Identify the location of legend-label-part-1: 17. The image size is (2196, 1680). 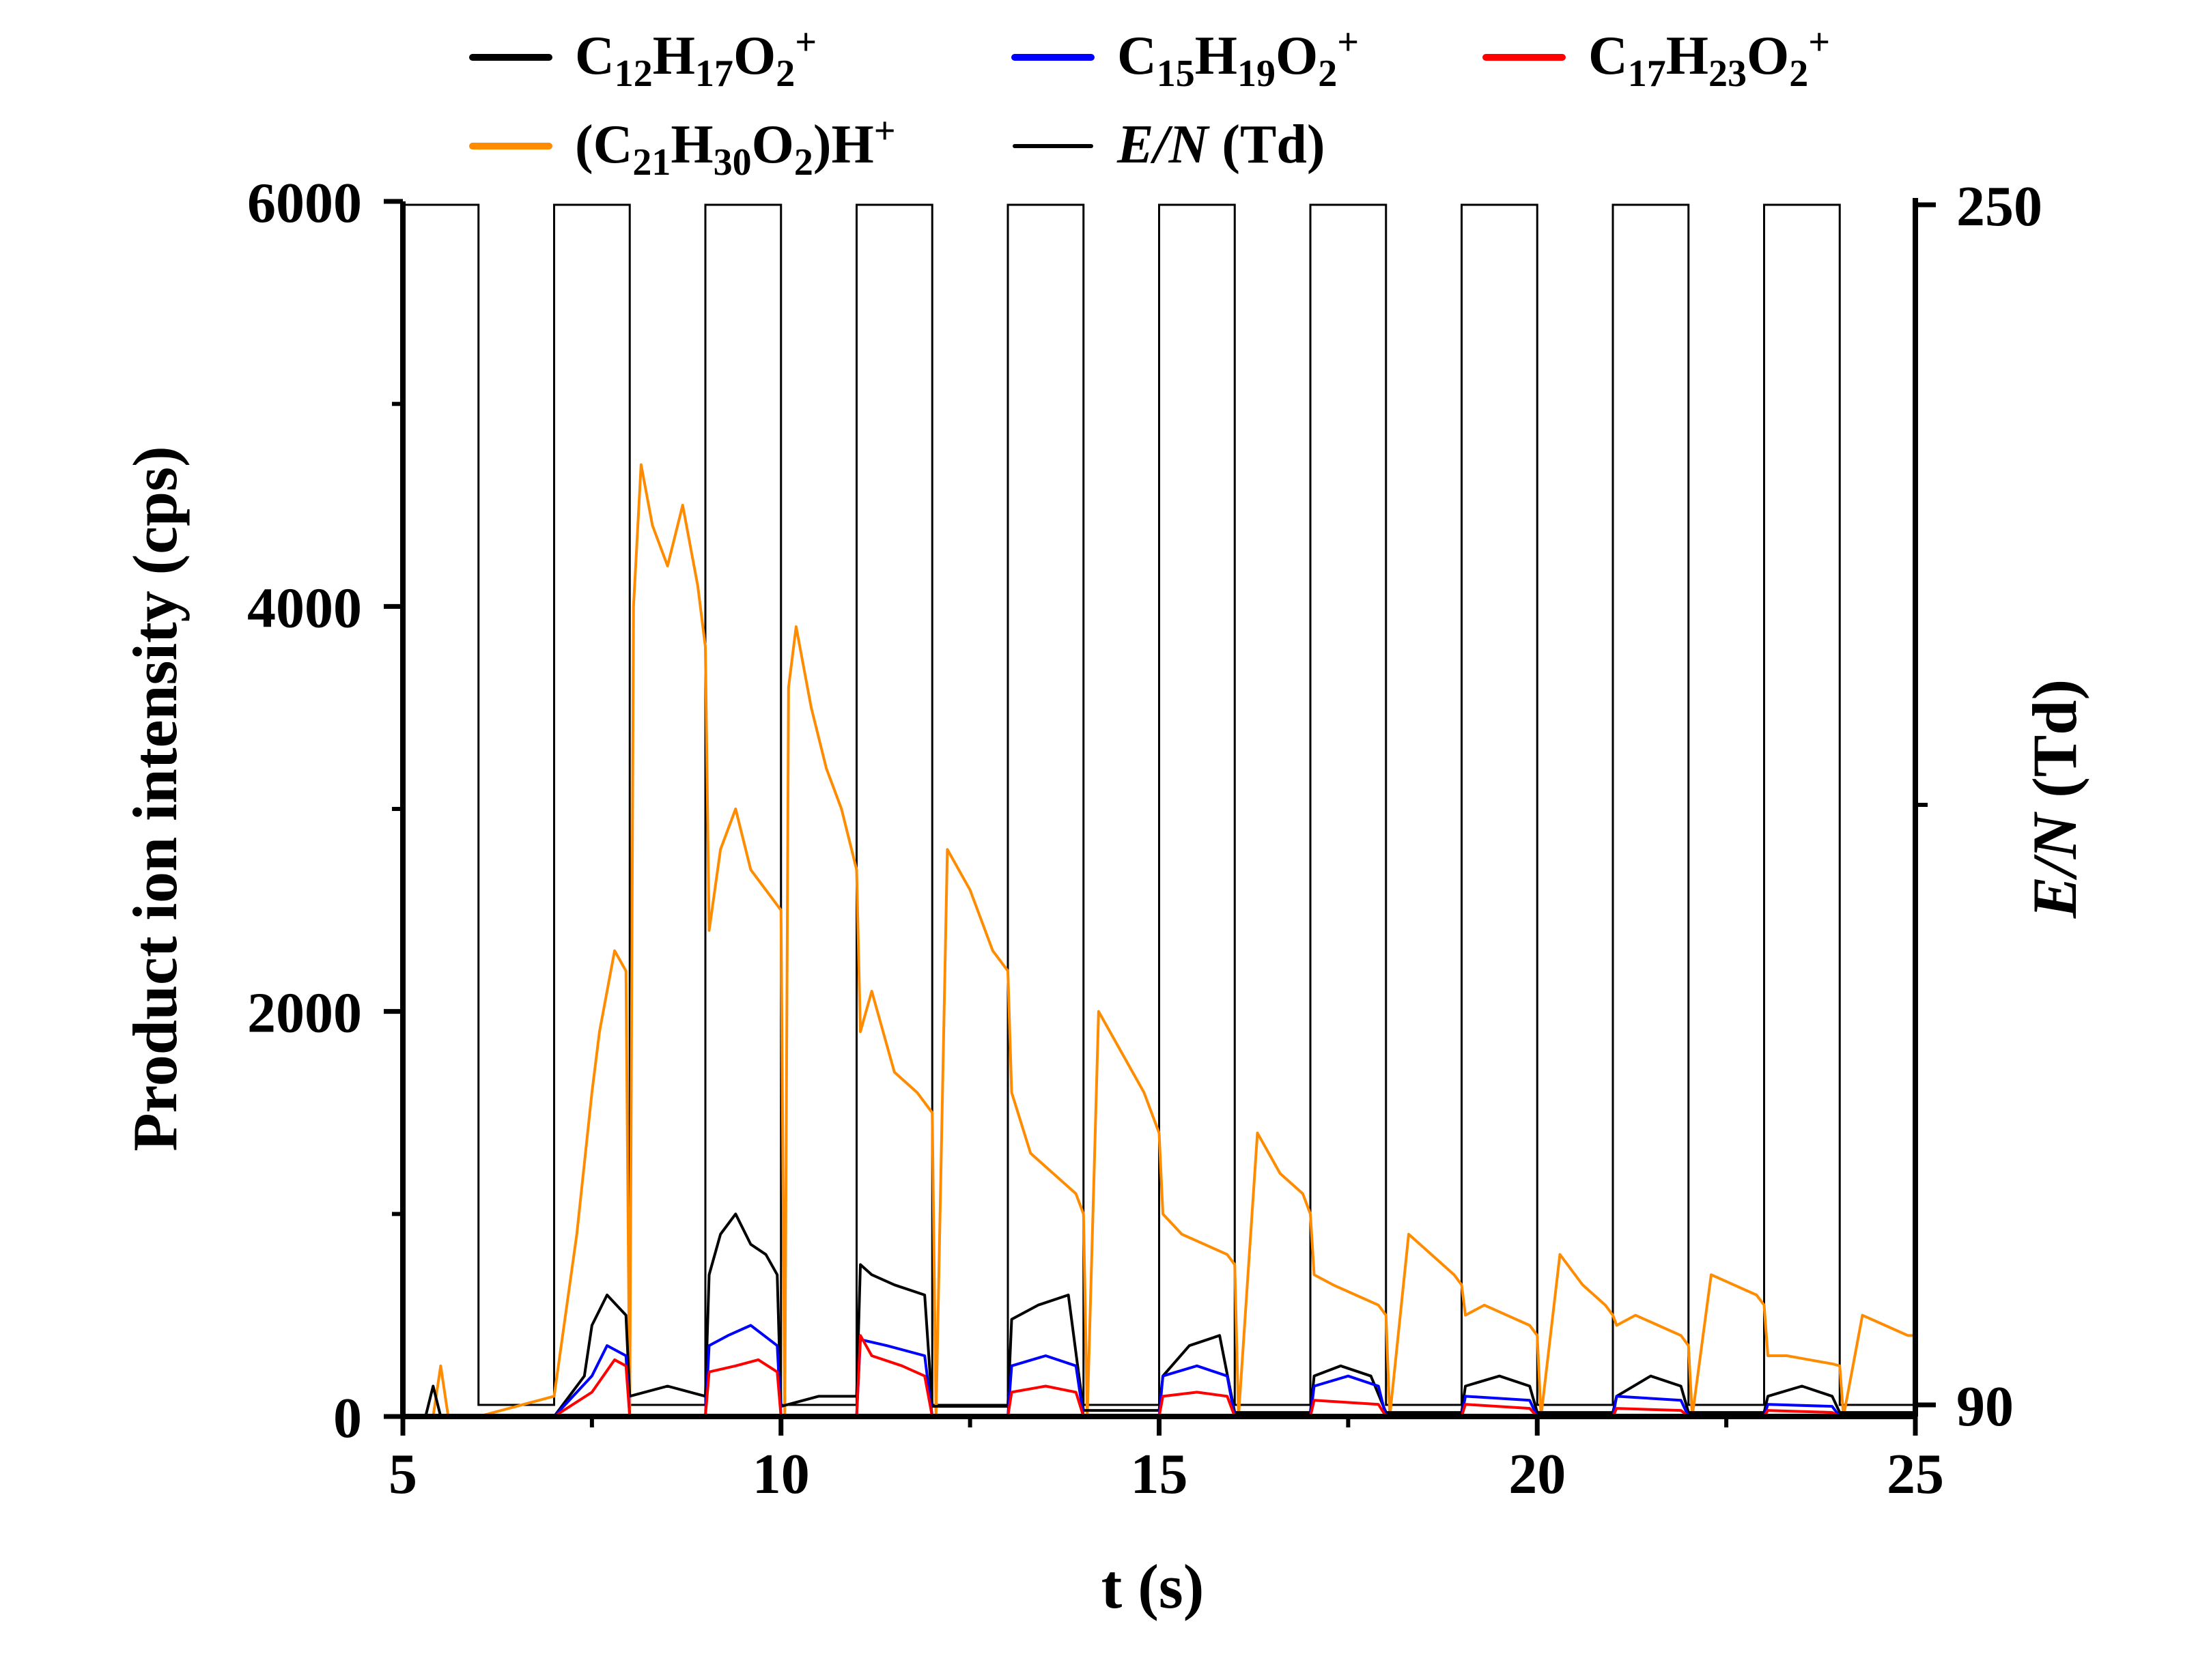
(1647, 74).